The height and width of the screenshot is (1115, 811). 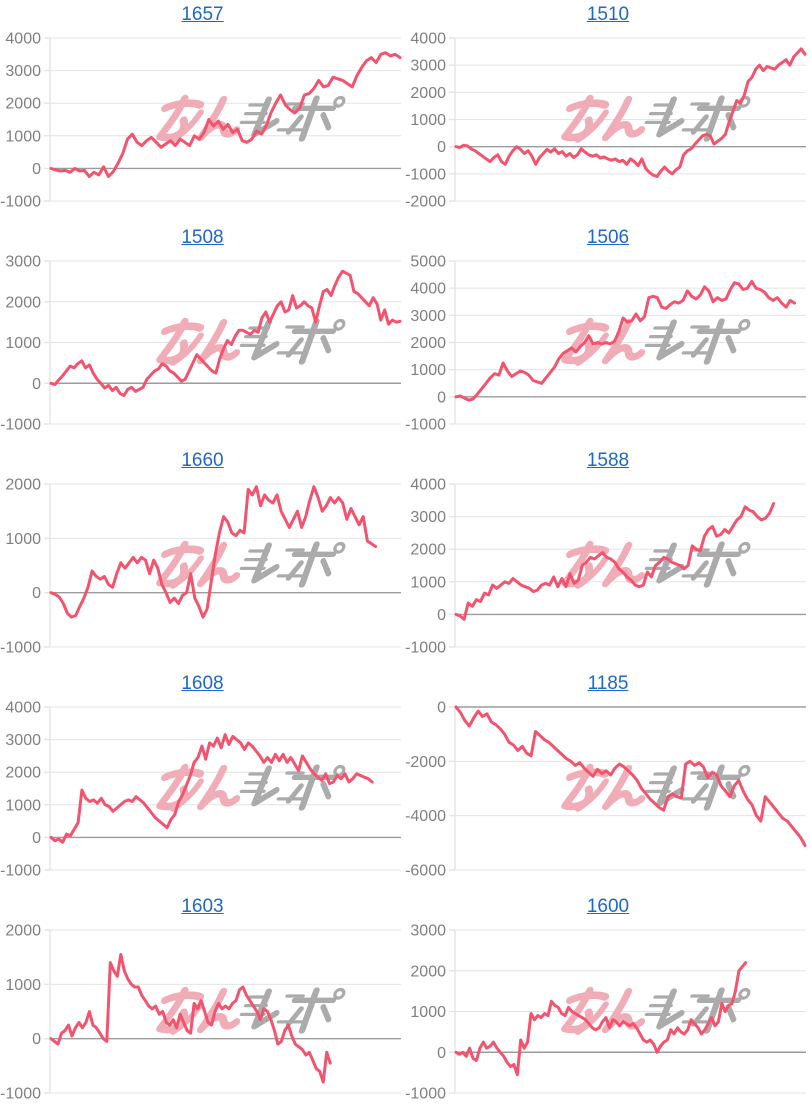 I want to click on machine-number-link: 1600, so click(x=608, y=906).